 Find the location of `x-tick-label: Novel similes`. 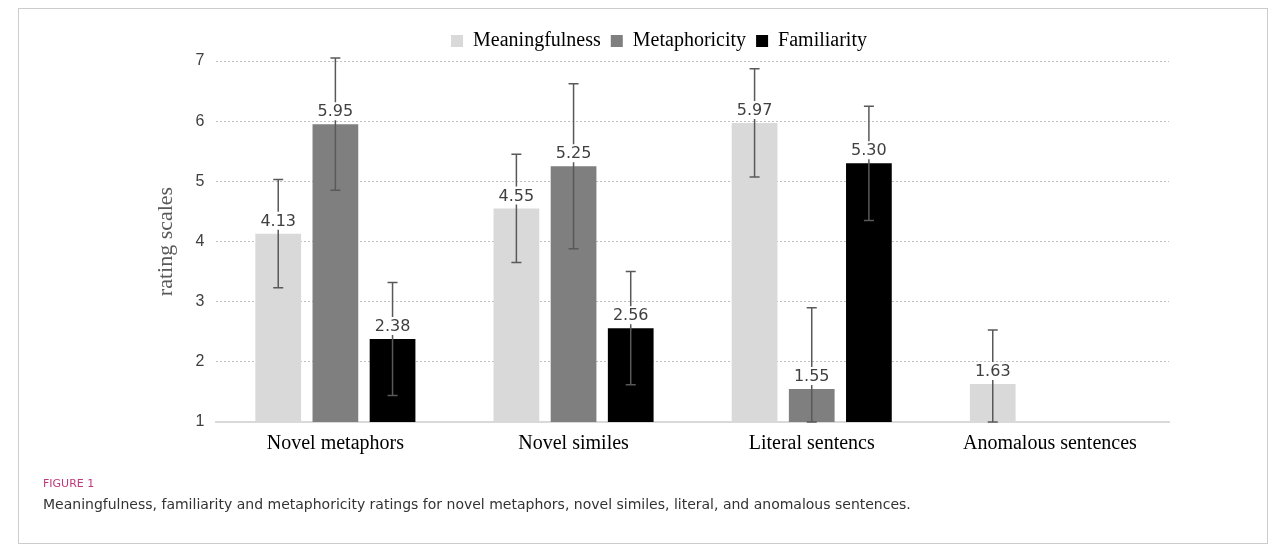

x-tick-label: Novel similes is located at coordinates (574, 442).